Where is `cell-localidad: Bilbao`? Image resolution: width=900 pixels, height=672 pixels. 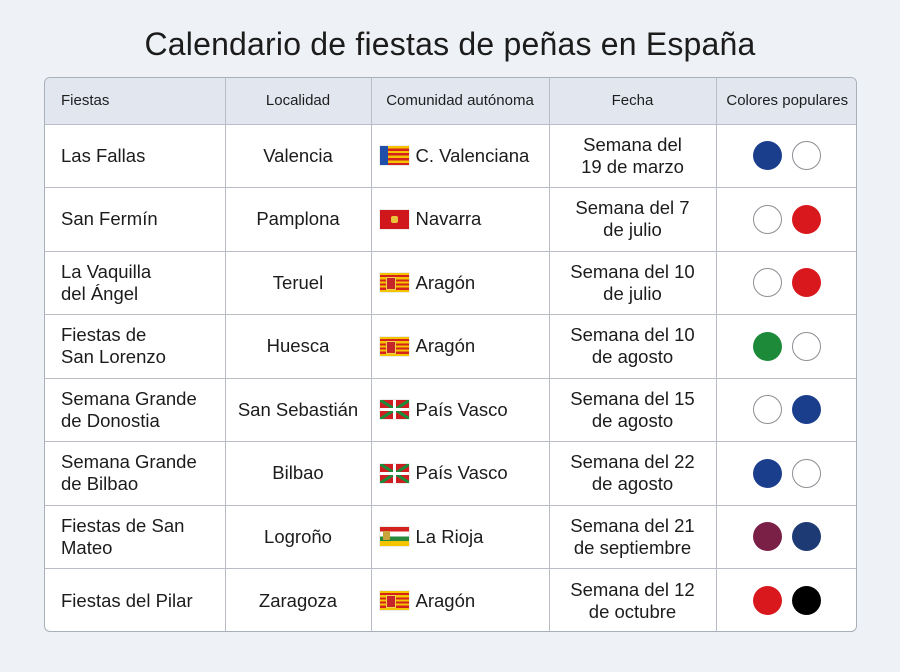 cell-localidad: Bilbao is located at coordinates (298, 473).